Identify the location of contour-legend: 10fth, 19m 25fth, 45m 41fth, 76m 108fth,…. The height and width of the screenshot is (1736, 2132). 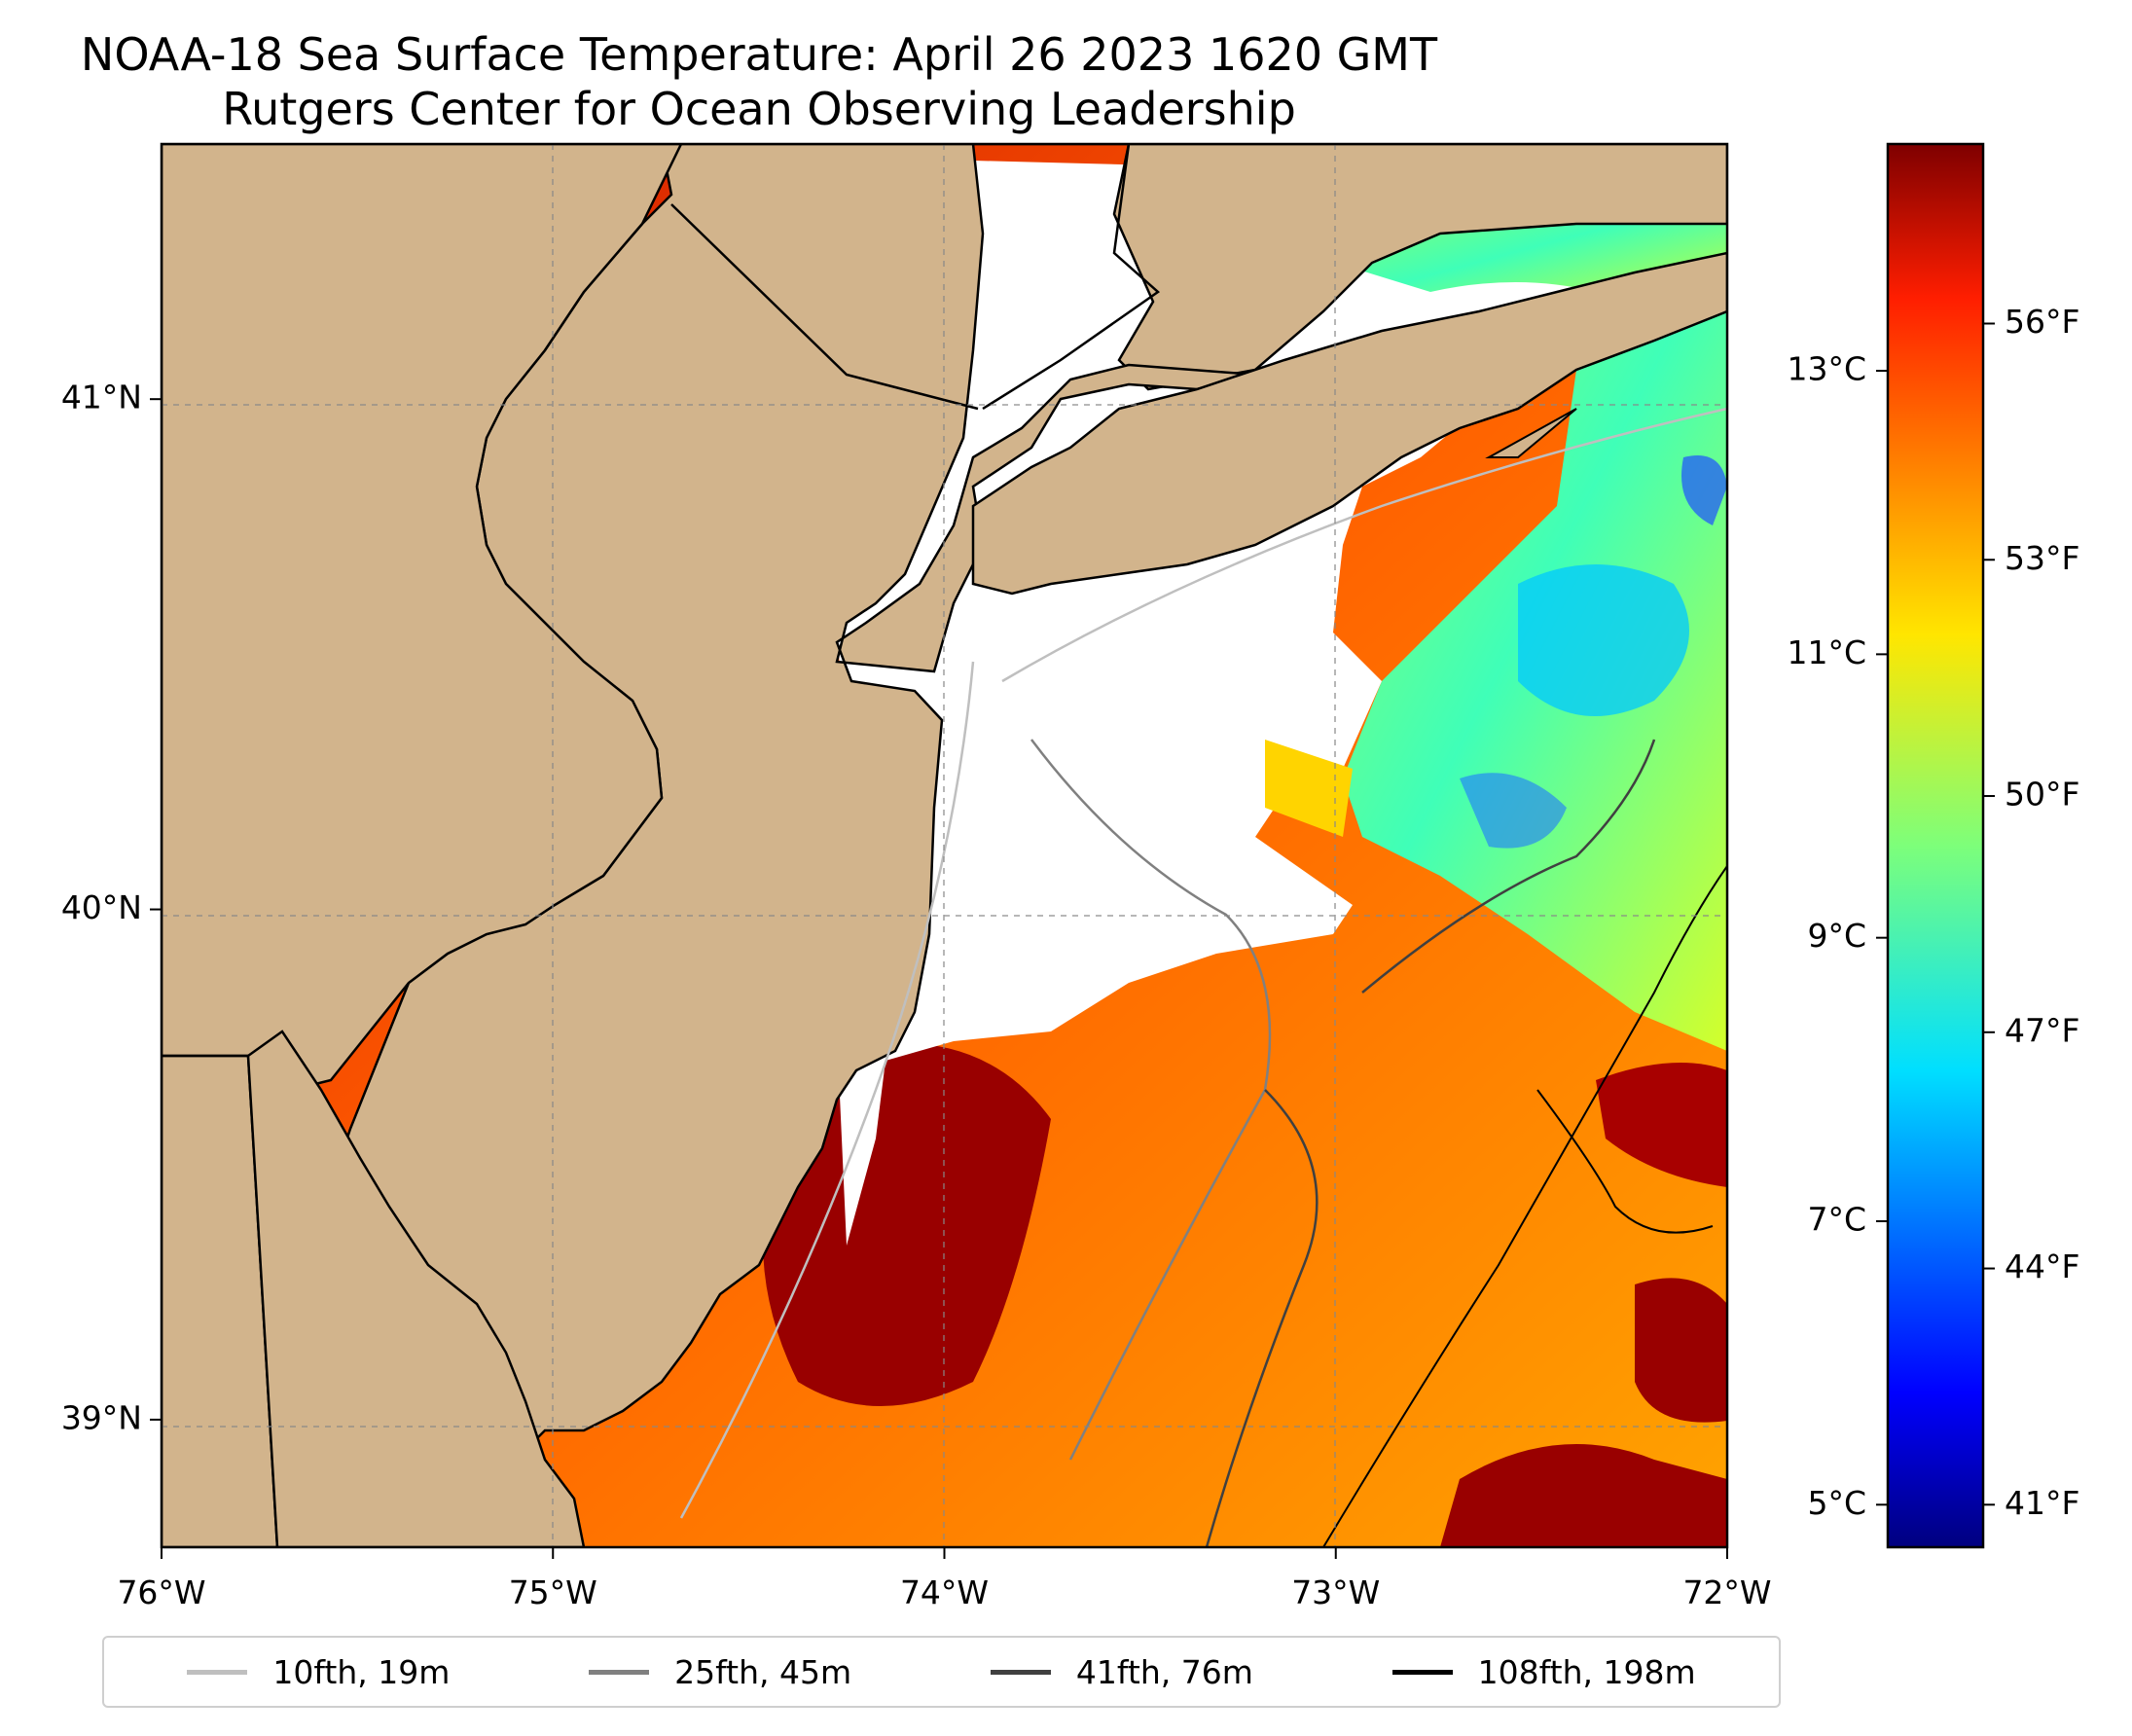
(942, 1672).